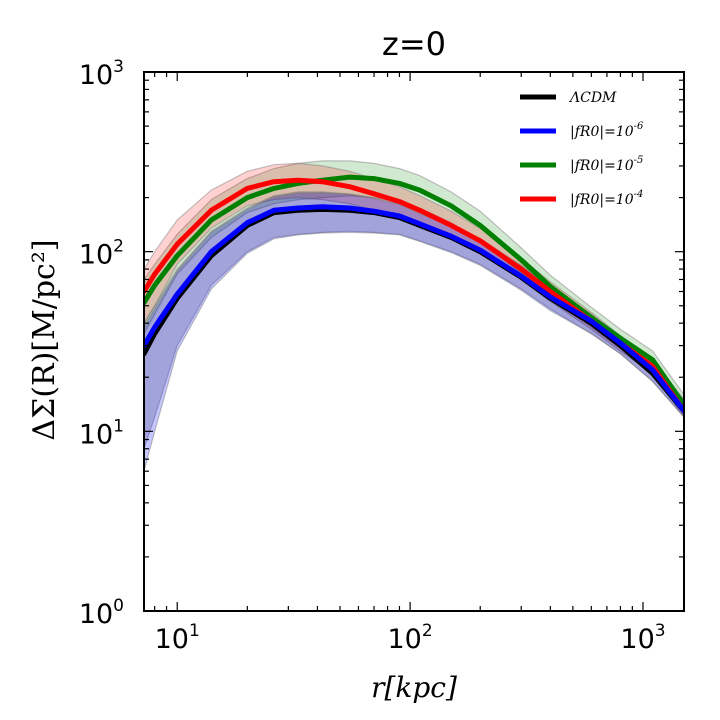 Image resolution: width=720 pixels, height=720 pixels. Describe the element at coordinates (582, 149) in the screenshot. I see `legend: ΛCDM |fR0|=10-6 |fR0|=10-5 |fR0|=10-4` at that location.